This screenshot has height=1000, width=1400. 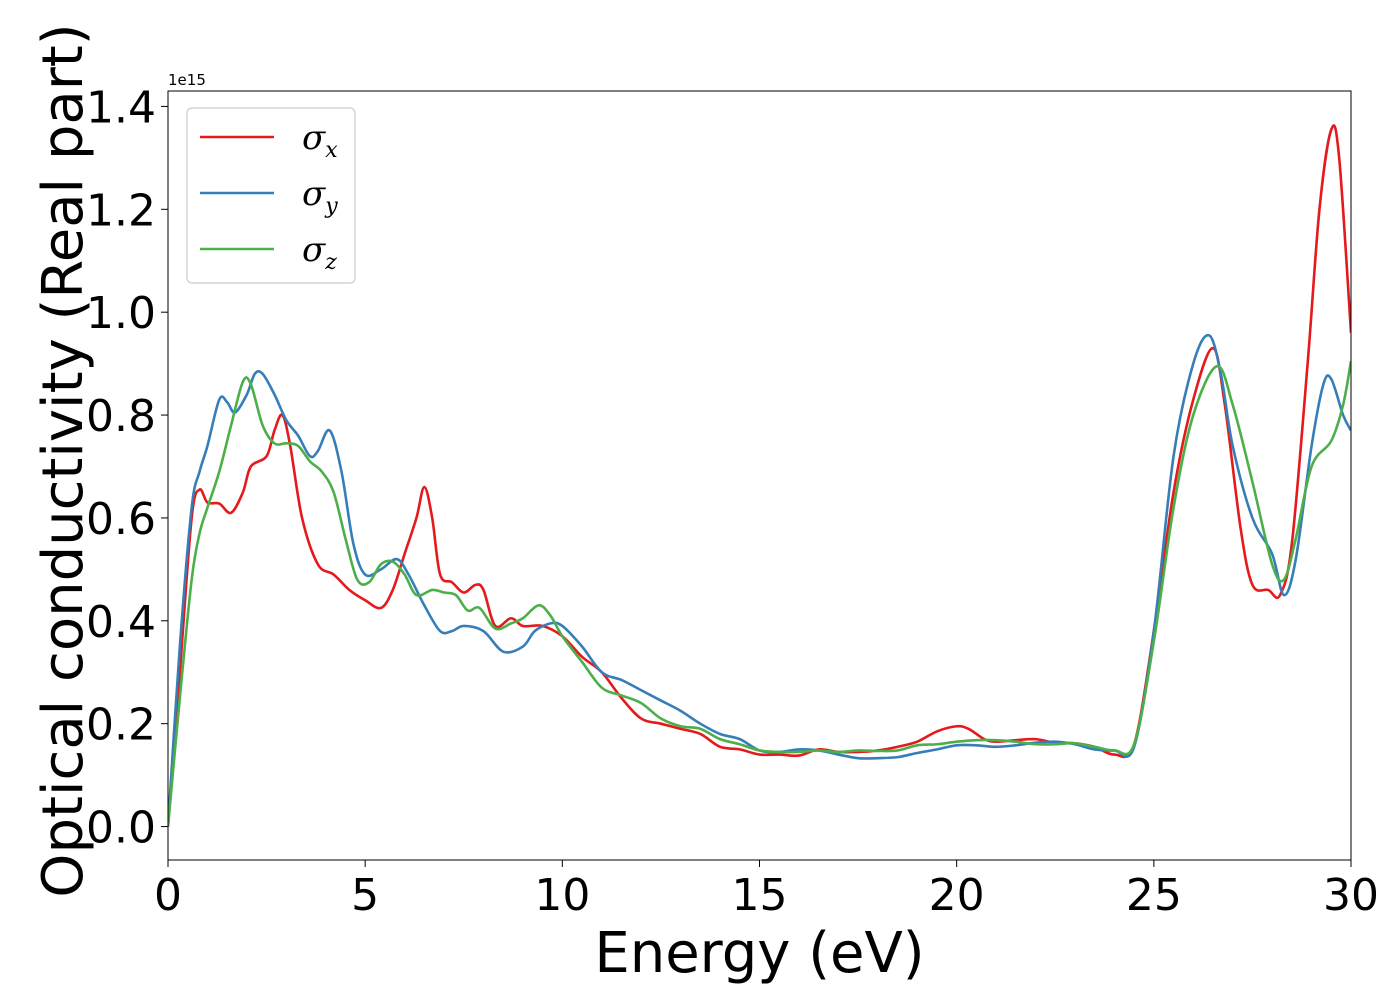 I want to click on y-tick-label: 0.2, so click(x=121, y=725).